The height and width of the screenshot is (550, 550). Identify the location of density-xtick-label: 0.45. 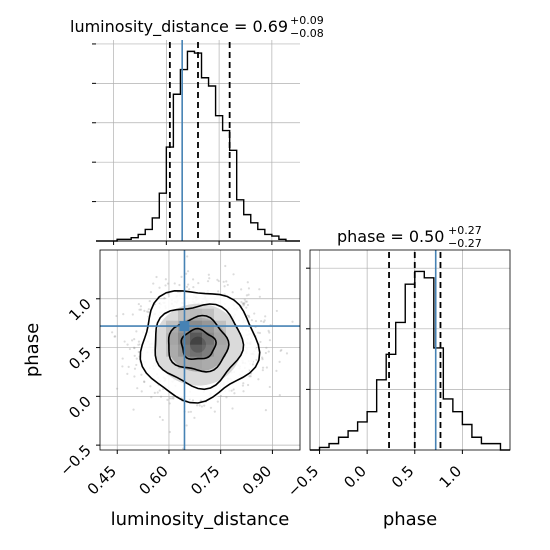
(102, 480).